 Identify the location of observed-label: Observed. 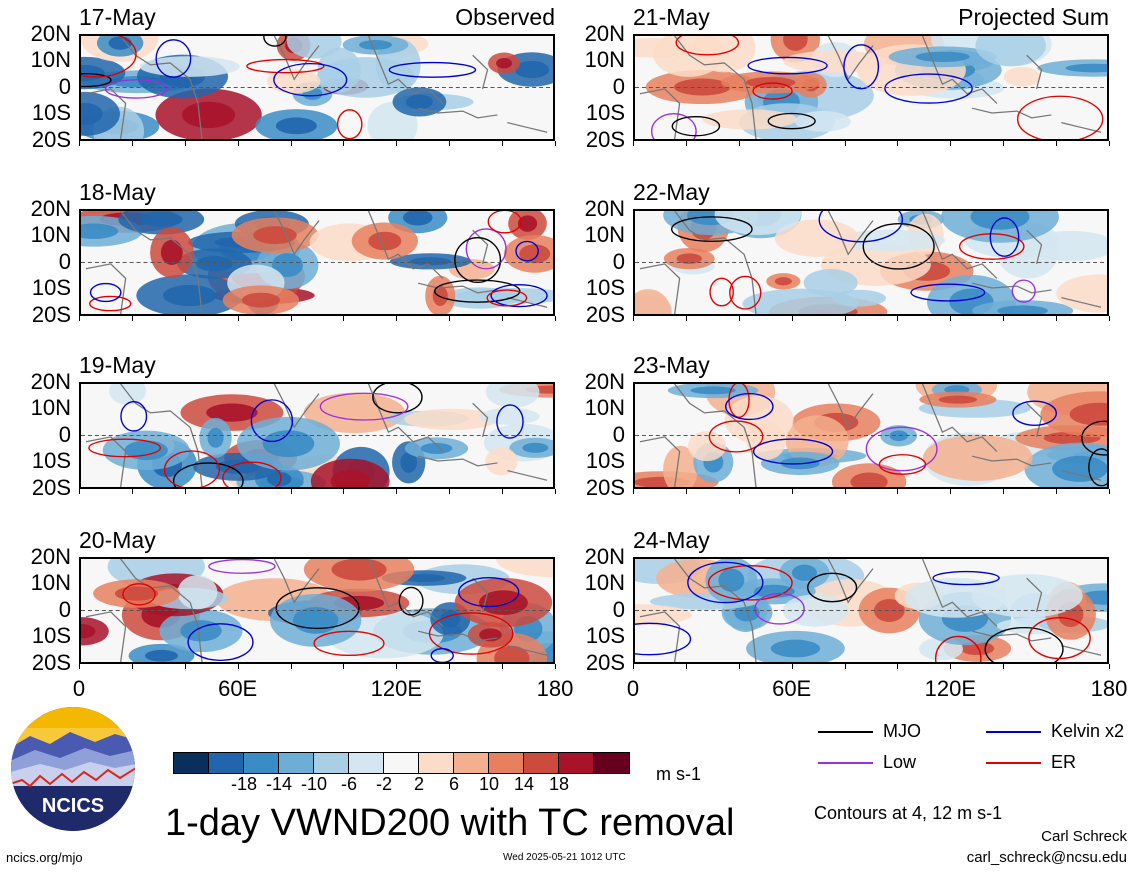
(505, 17).